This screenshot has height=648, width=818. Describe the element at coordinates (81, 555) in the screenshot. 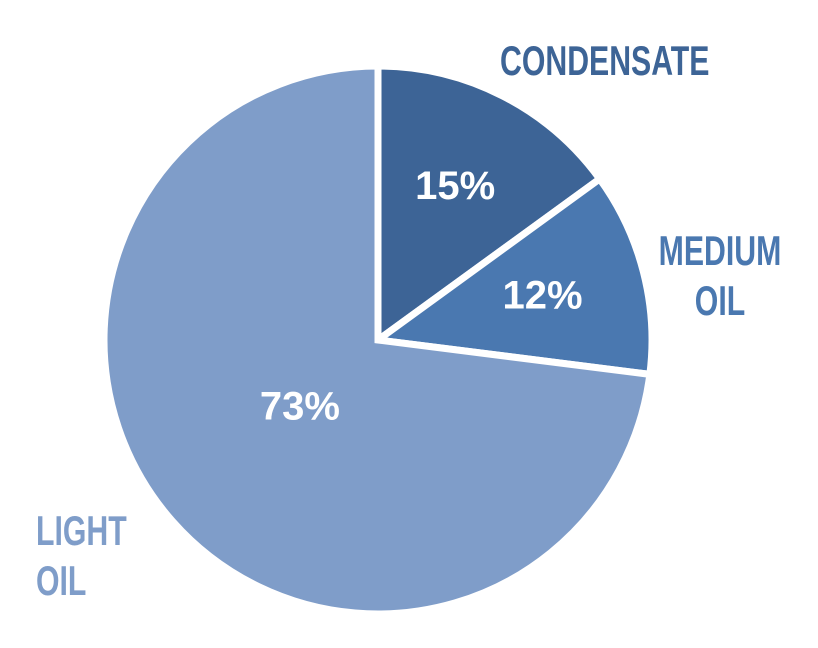

I see `category-label: LIGHT OIL` at that location.